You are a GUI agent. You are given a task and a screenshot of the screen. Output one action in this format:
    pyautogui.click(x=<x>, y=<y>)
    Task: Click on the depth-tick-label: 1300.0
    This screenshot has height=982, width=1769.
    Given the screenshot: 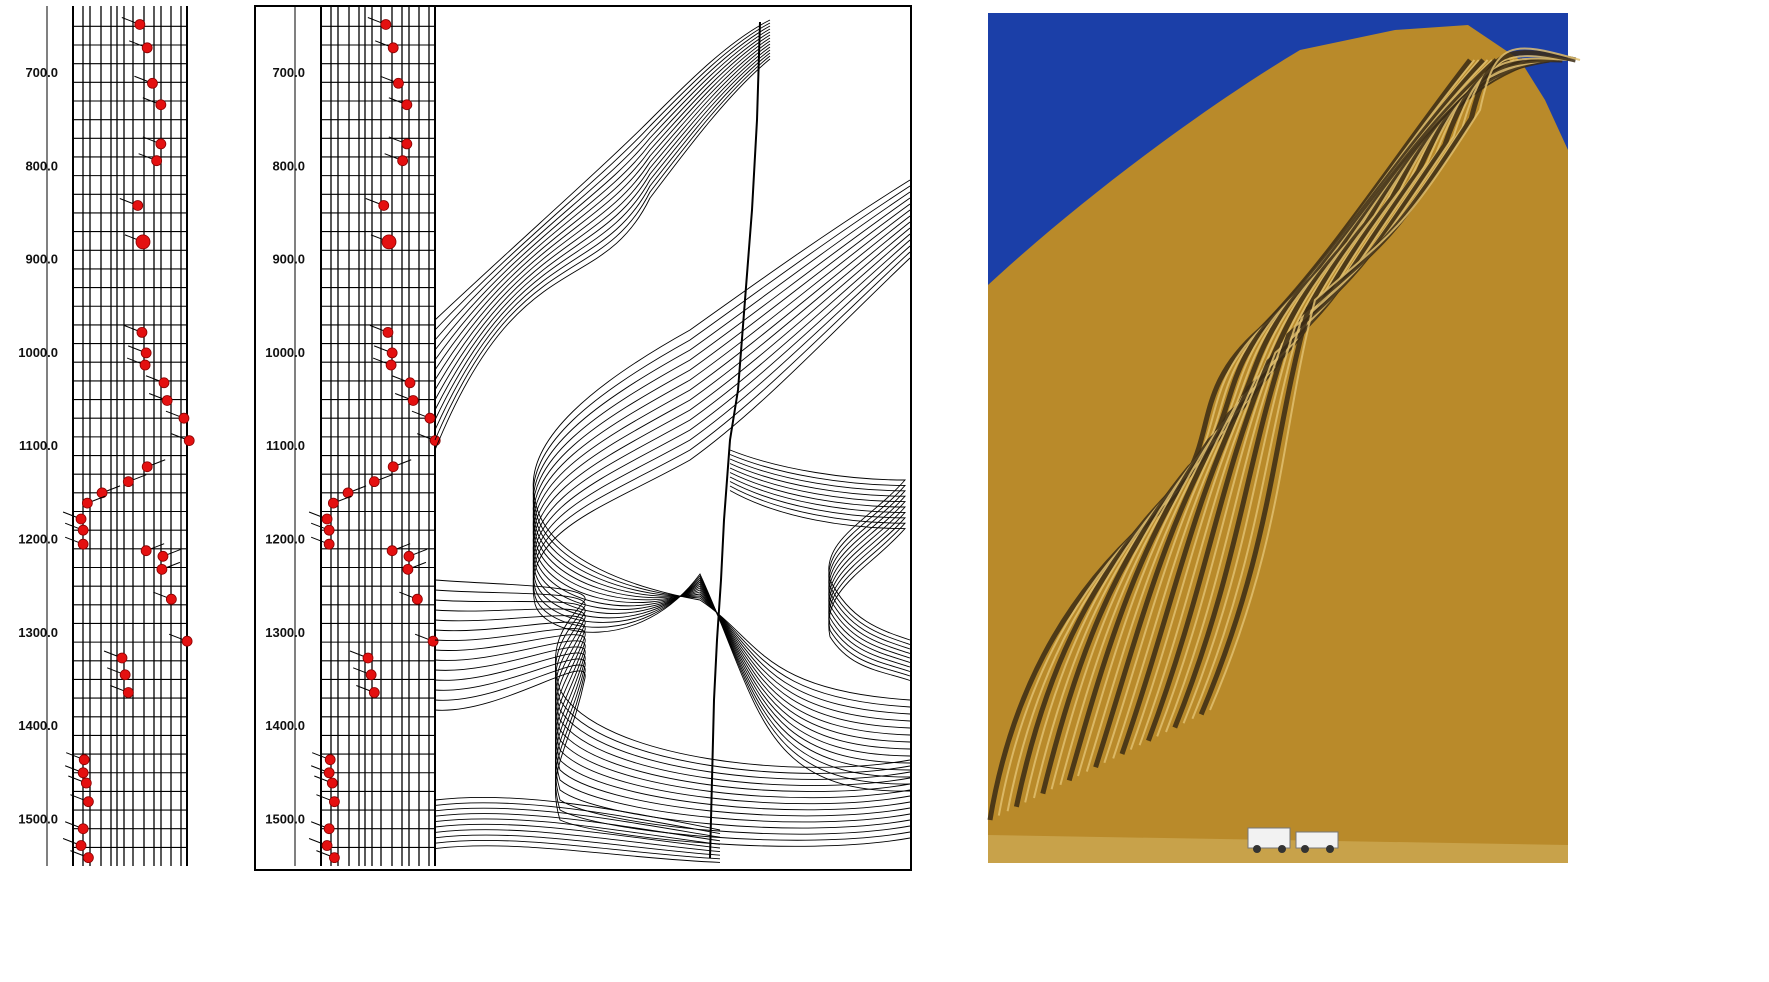 What is the action you would take?
    pyautogui.click(x=38, y=632)
    